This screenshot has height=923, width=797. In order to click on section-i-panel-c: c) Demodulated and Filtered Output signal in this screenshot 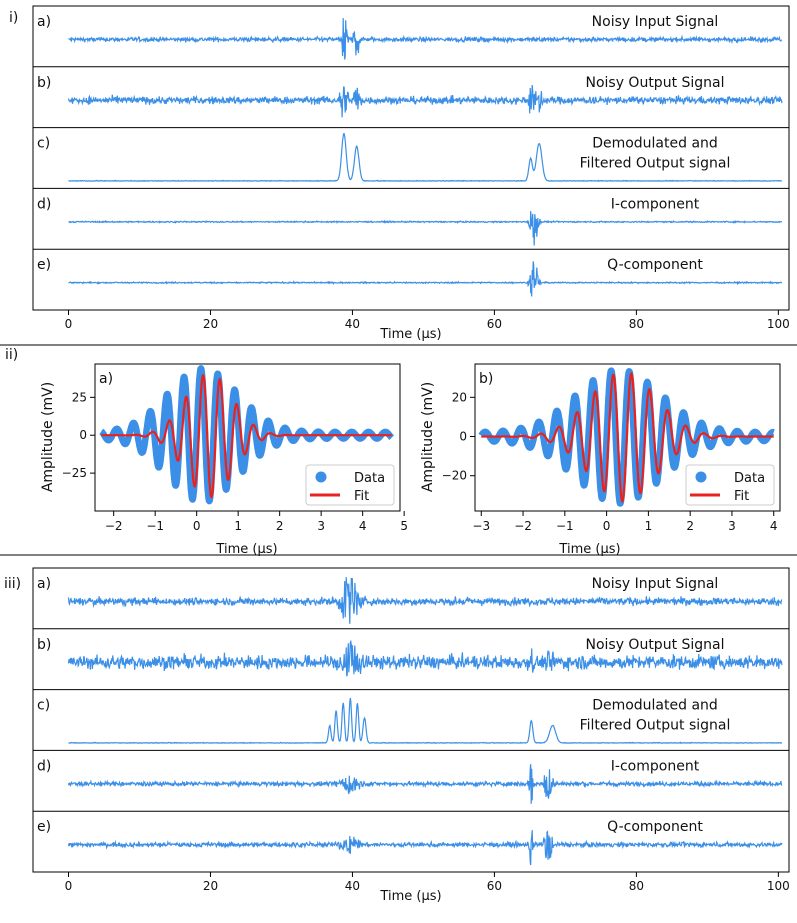, I will do `click(411, 154)`.